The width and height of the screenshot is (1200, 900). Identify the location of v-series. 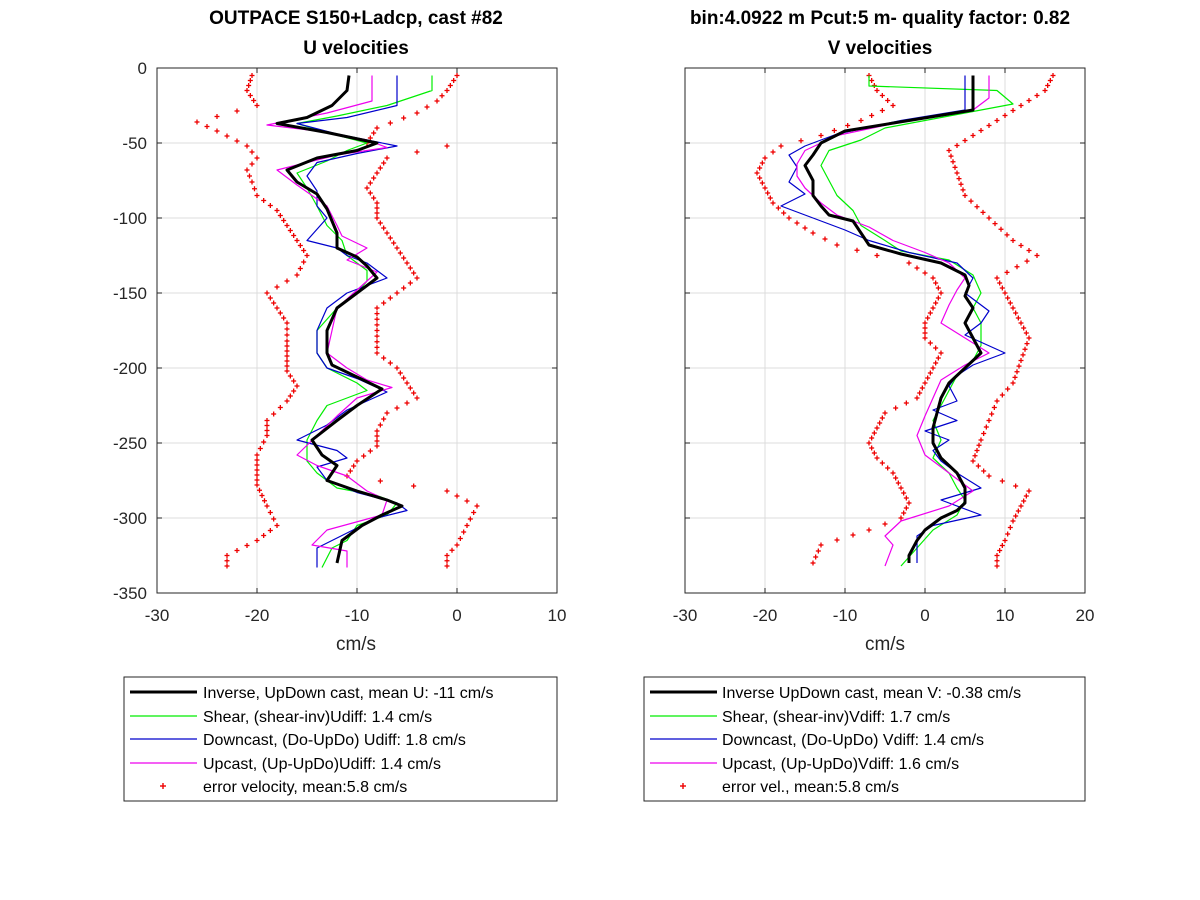
(905, 321).